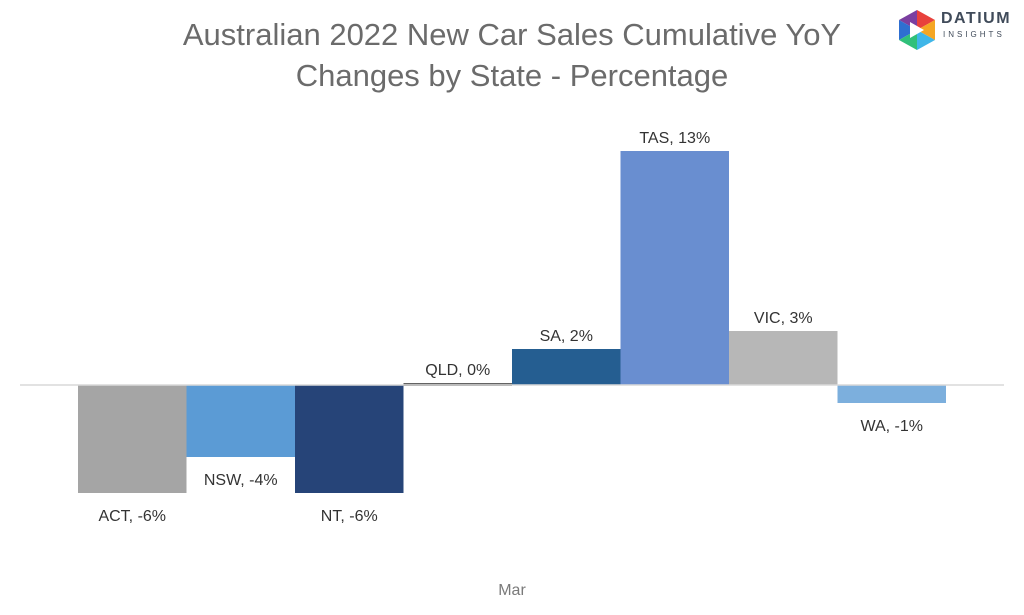 The height and width of the screenshot is (615, 1024). Describe the element at coordinates (783, 318) in the screenshot. I see `data-label-vic: VIC, 3%` at that location.